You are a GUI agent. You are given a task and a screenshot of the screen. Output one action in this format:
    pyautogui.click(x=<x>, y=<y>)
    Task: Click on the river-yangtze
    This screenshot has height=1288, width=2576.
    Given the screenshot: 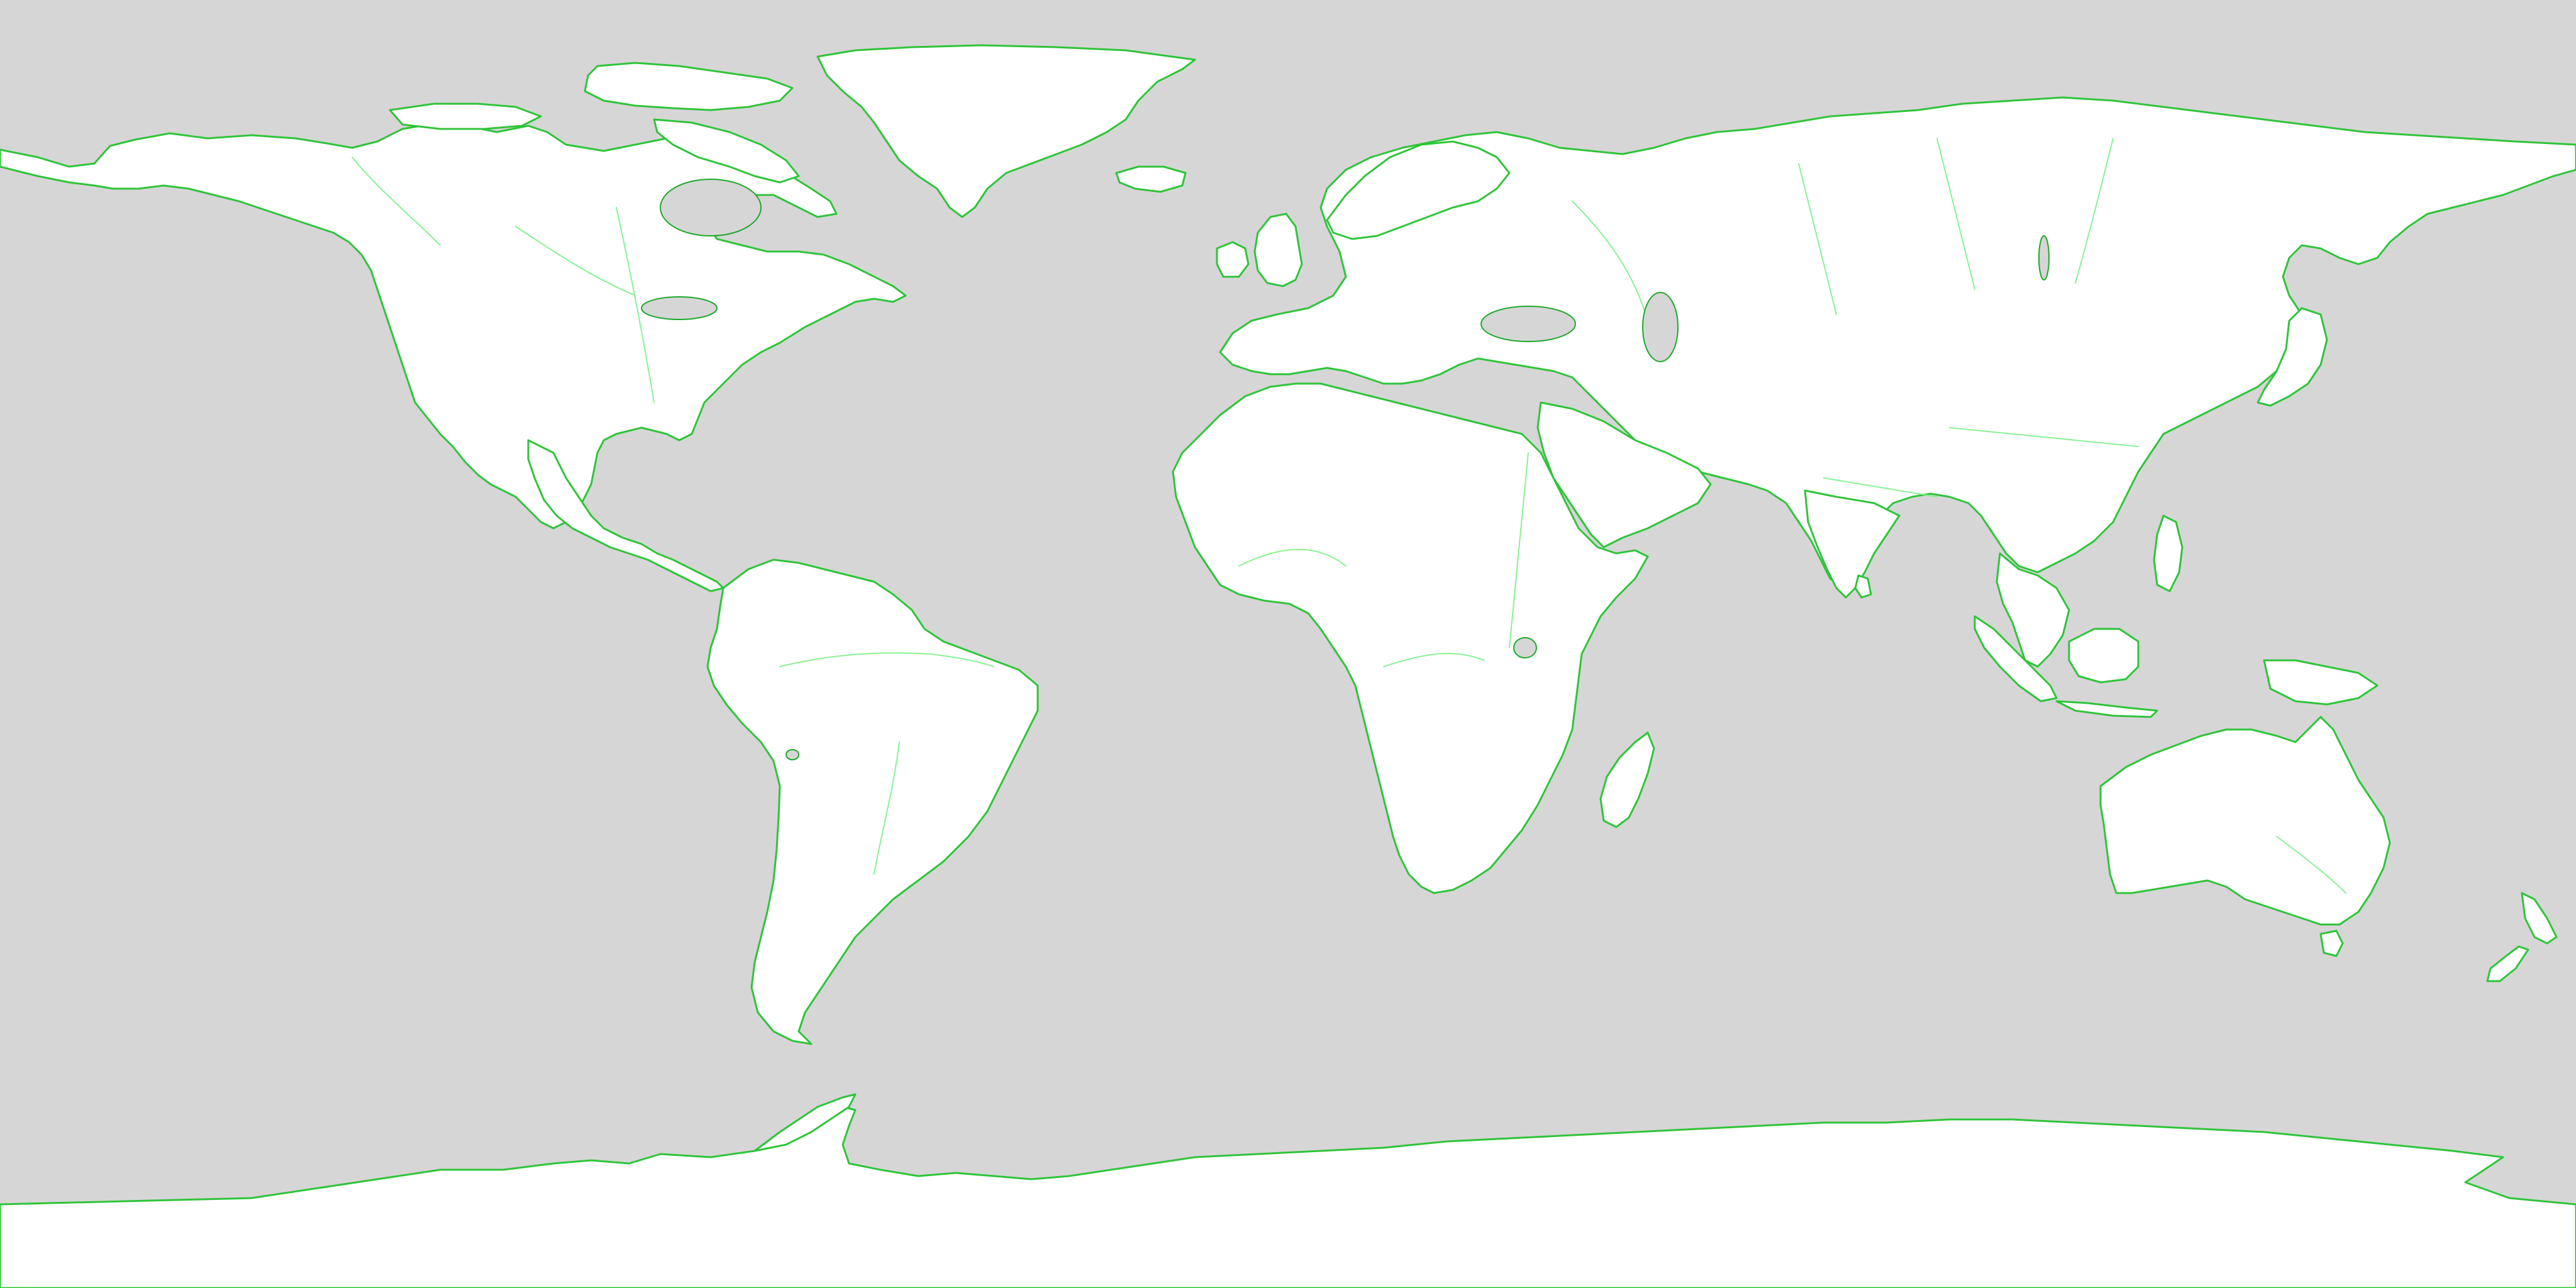 What is the action you would take?
    pyautogui.click(x=2044, y=437)
    